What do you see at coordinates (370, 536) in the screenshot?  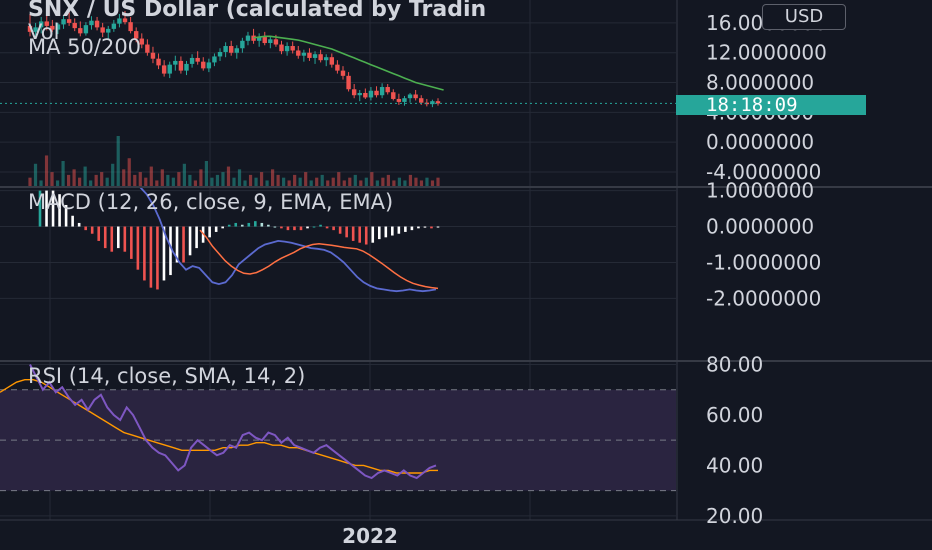 I see `time-axis-label: 2022` at bounding box center [370, 536].